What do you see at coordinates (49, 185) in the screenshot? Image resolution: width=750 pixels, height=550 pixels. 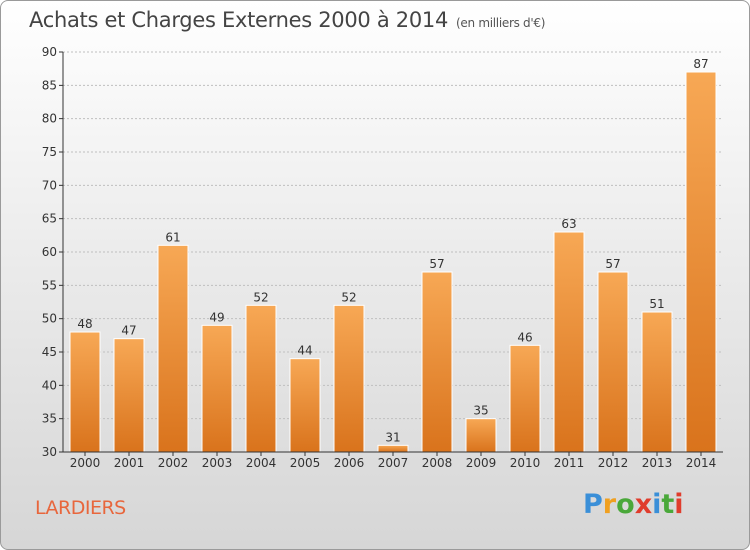 I see `y-tick-label: 70` at bounding box center [49, 185].